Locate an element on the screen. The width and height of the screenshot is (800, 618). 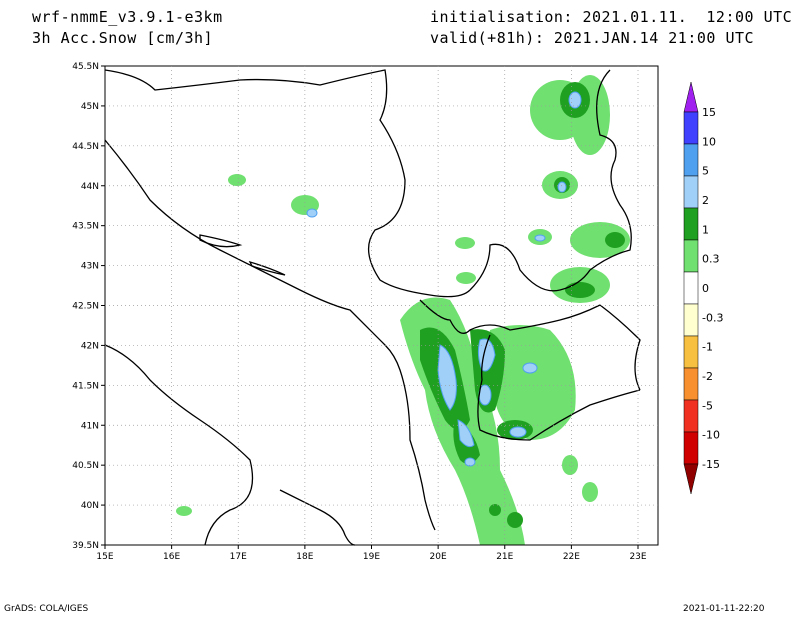
lon-label: 16E is located at coordinates (171, 557).